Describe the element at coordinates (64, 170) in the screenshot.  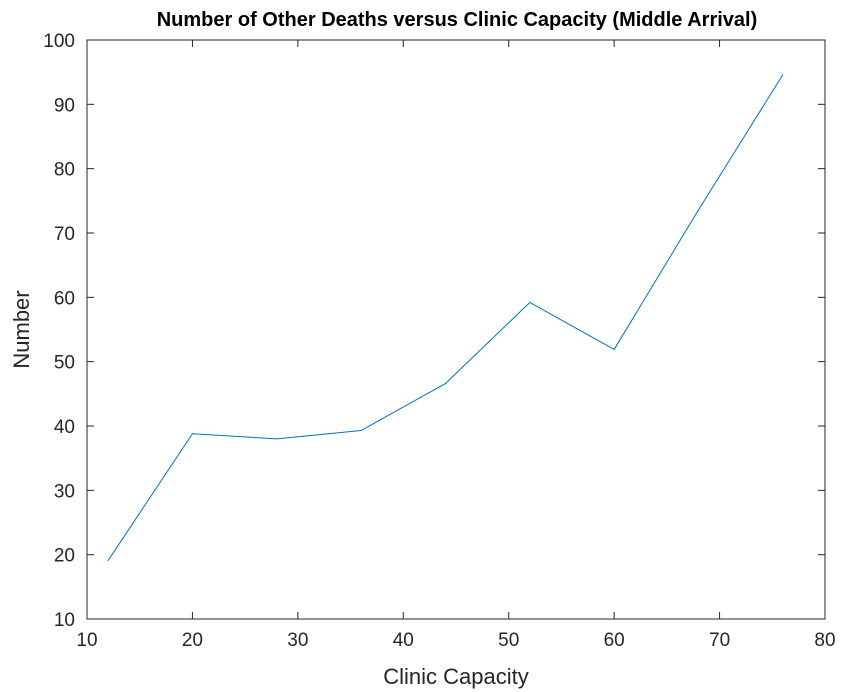
I see `y-tick-label: 80` at that location.